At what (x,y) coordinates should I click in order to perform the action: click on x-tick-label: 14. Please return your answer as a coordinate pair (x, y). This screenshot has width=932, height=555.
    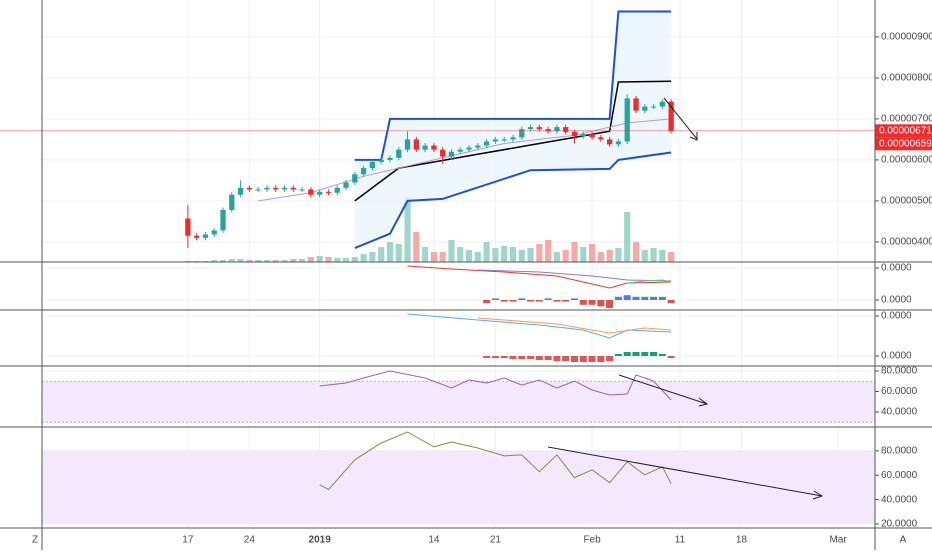
    Looking at the image, I should click on (434, 540).